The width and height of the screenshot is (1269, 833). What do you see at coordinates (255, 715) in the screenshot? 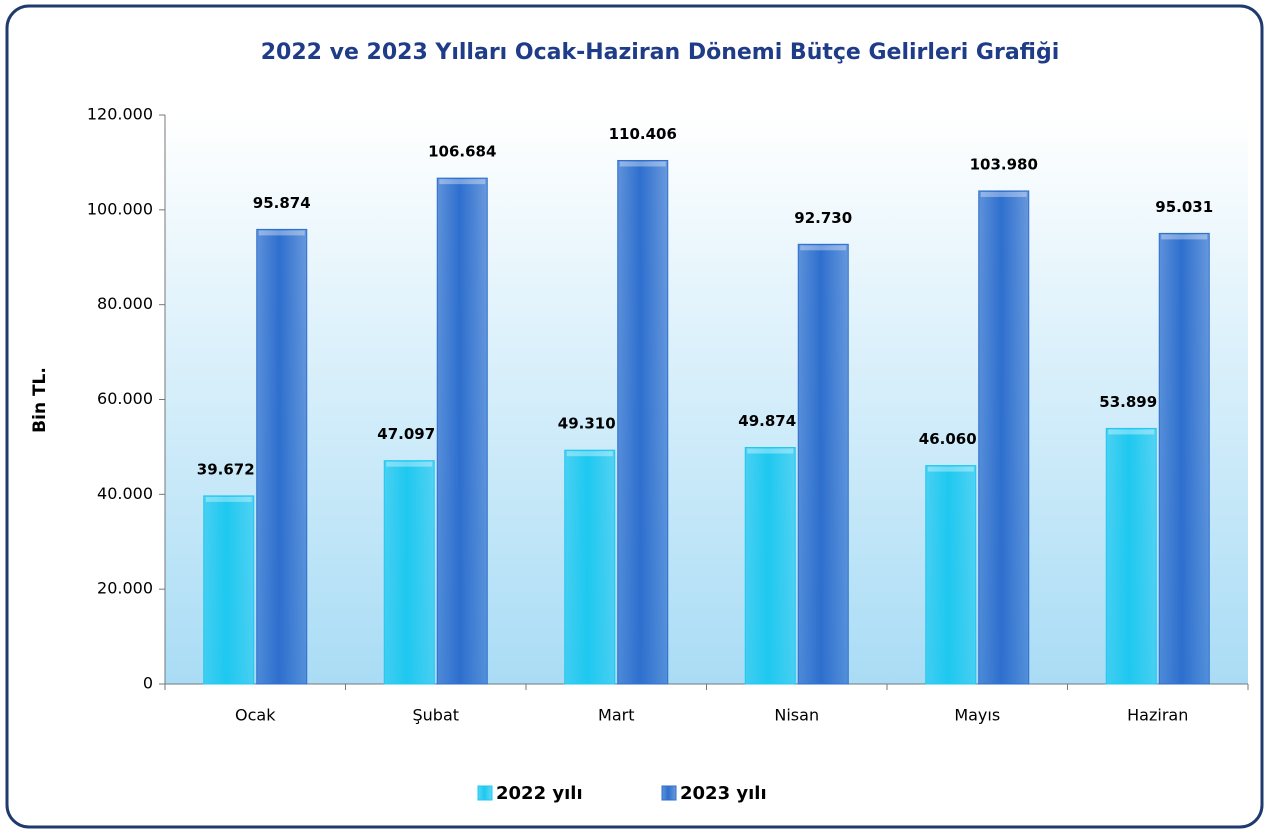
I see `x-tick-label: Ocak` at bounding box center [255, 715].